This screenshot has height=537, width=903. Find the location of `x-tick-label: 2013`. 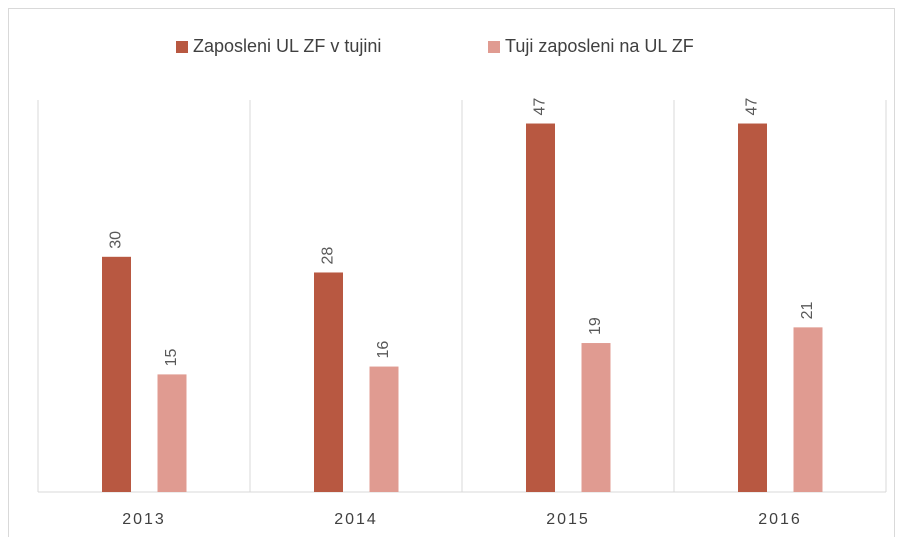

x-tick-label: 2013 is located at coordinates (144, 519).